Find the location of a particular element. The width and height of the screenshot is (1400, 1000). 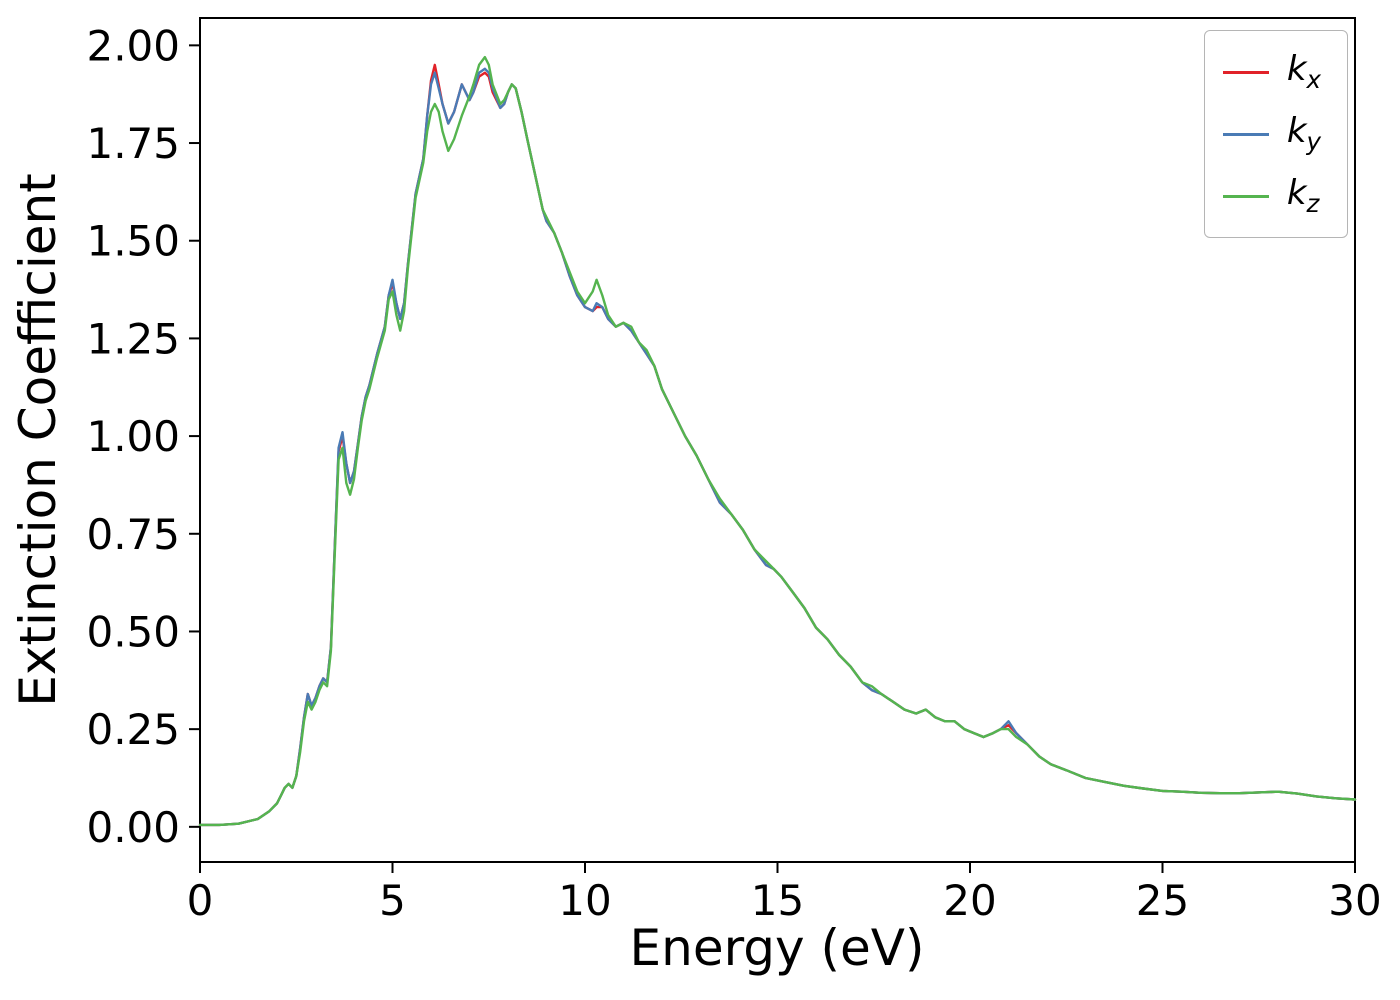

legend: kx ky kz is located at coordinates (1275, 134).